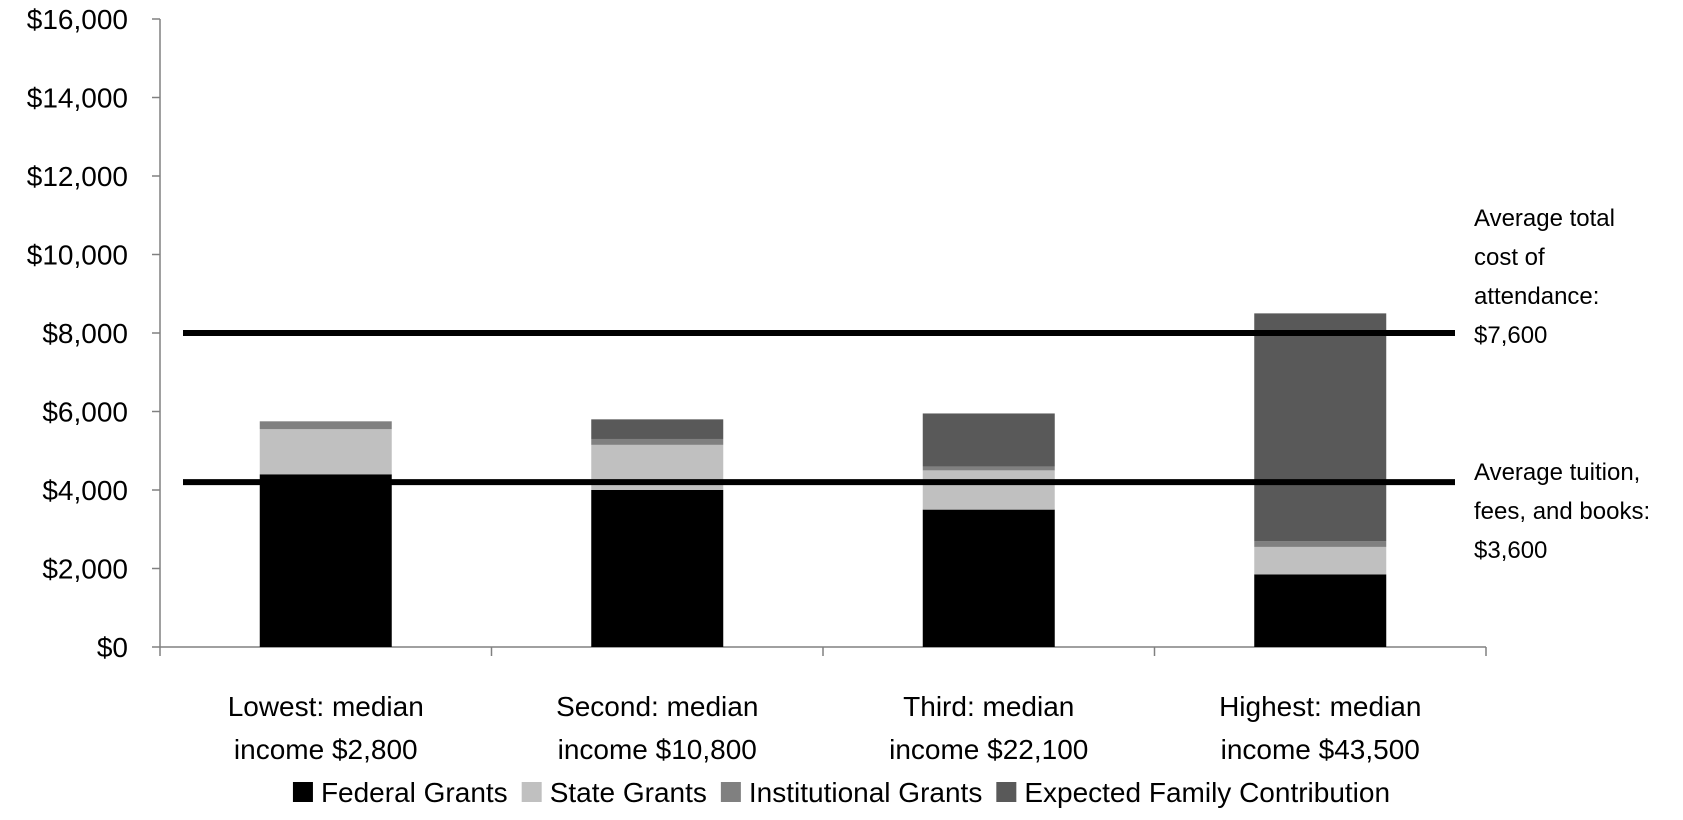 This screenshot has height=820, width=1683. Describe the element at coordinates (77, 98) in the screenshot. I see `y-tick-label: $14,000` at that location.